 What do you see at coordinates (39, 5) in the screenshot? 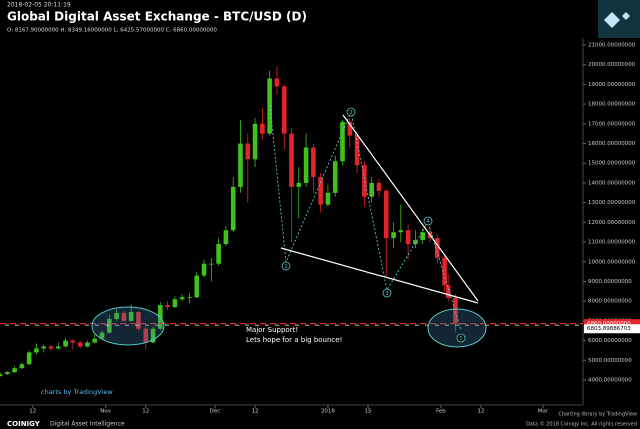
I see `timestamp: 2018-02-05 20:11:19` at bounding box center [39, 5].